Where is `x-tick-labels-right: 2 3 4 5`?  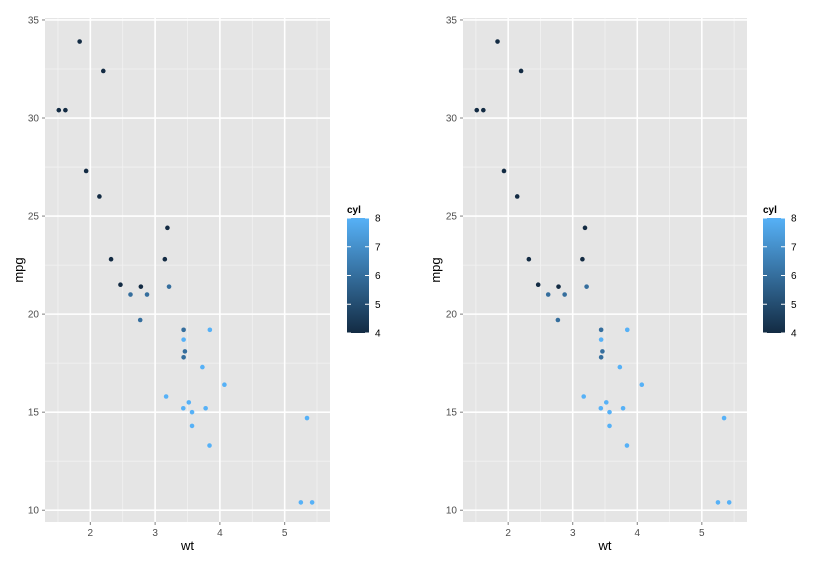
x-tick-labels-right: 2 3 4 5 is located at coordinates (605, 530).